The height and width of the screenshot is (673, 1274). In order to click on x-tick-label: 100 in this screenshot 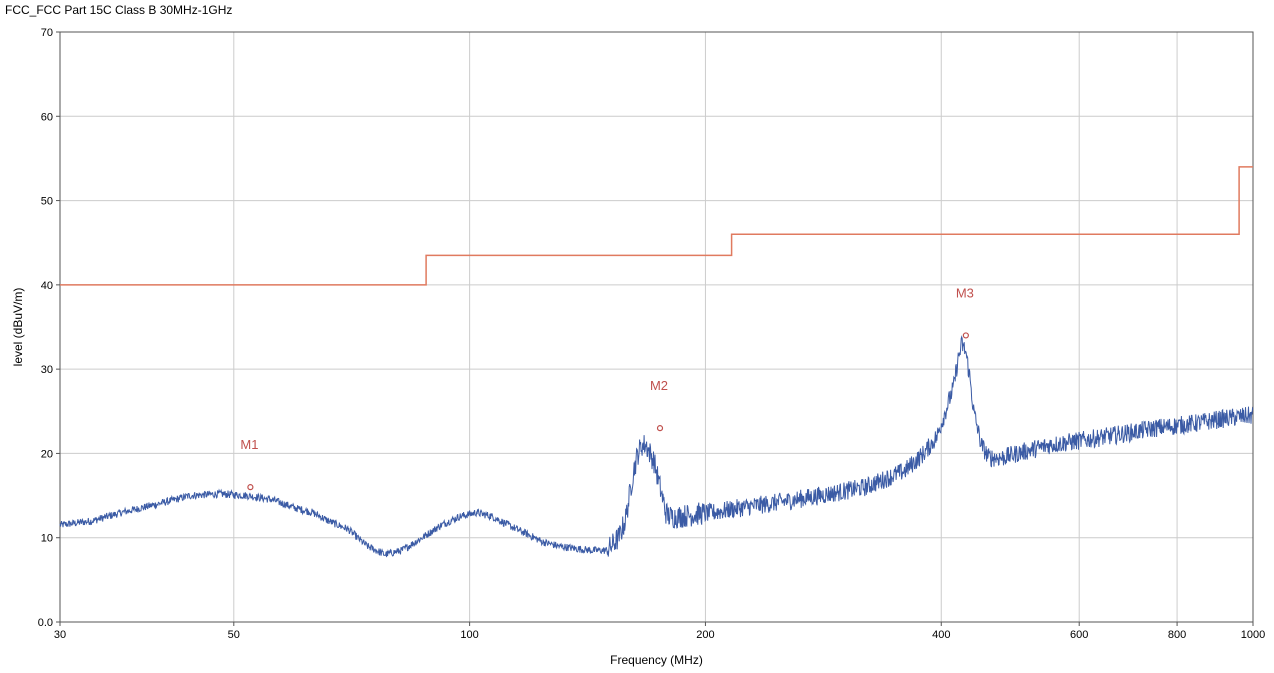, I will do `click(469, 635)`.